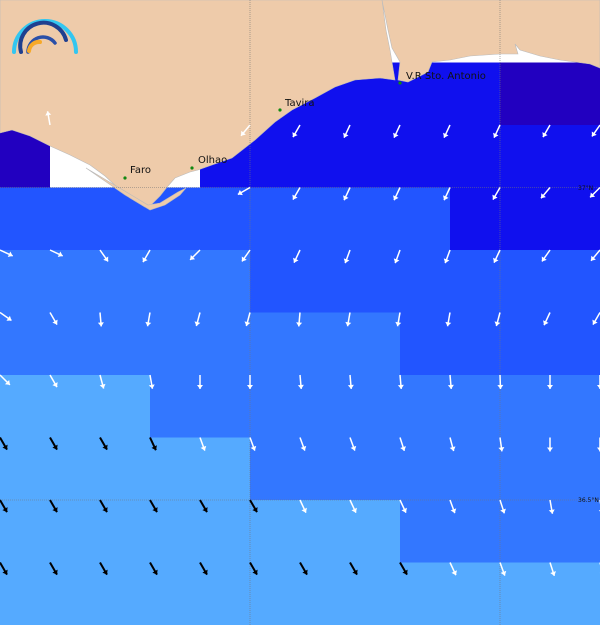 The image size is (600, 625). What do you see at coordinates (45, 36) in the screenshot?
I see `logo-icon` at bounding box center [45, 36].